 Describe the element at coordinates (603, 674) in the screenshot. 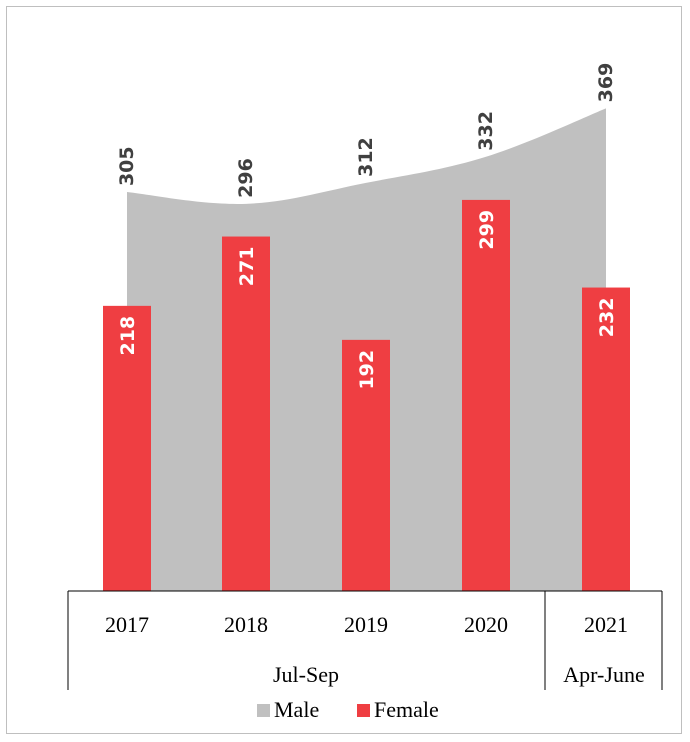

I see `group-label-1: Apr-June` at that location.